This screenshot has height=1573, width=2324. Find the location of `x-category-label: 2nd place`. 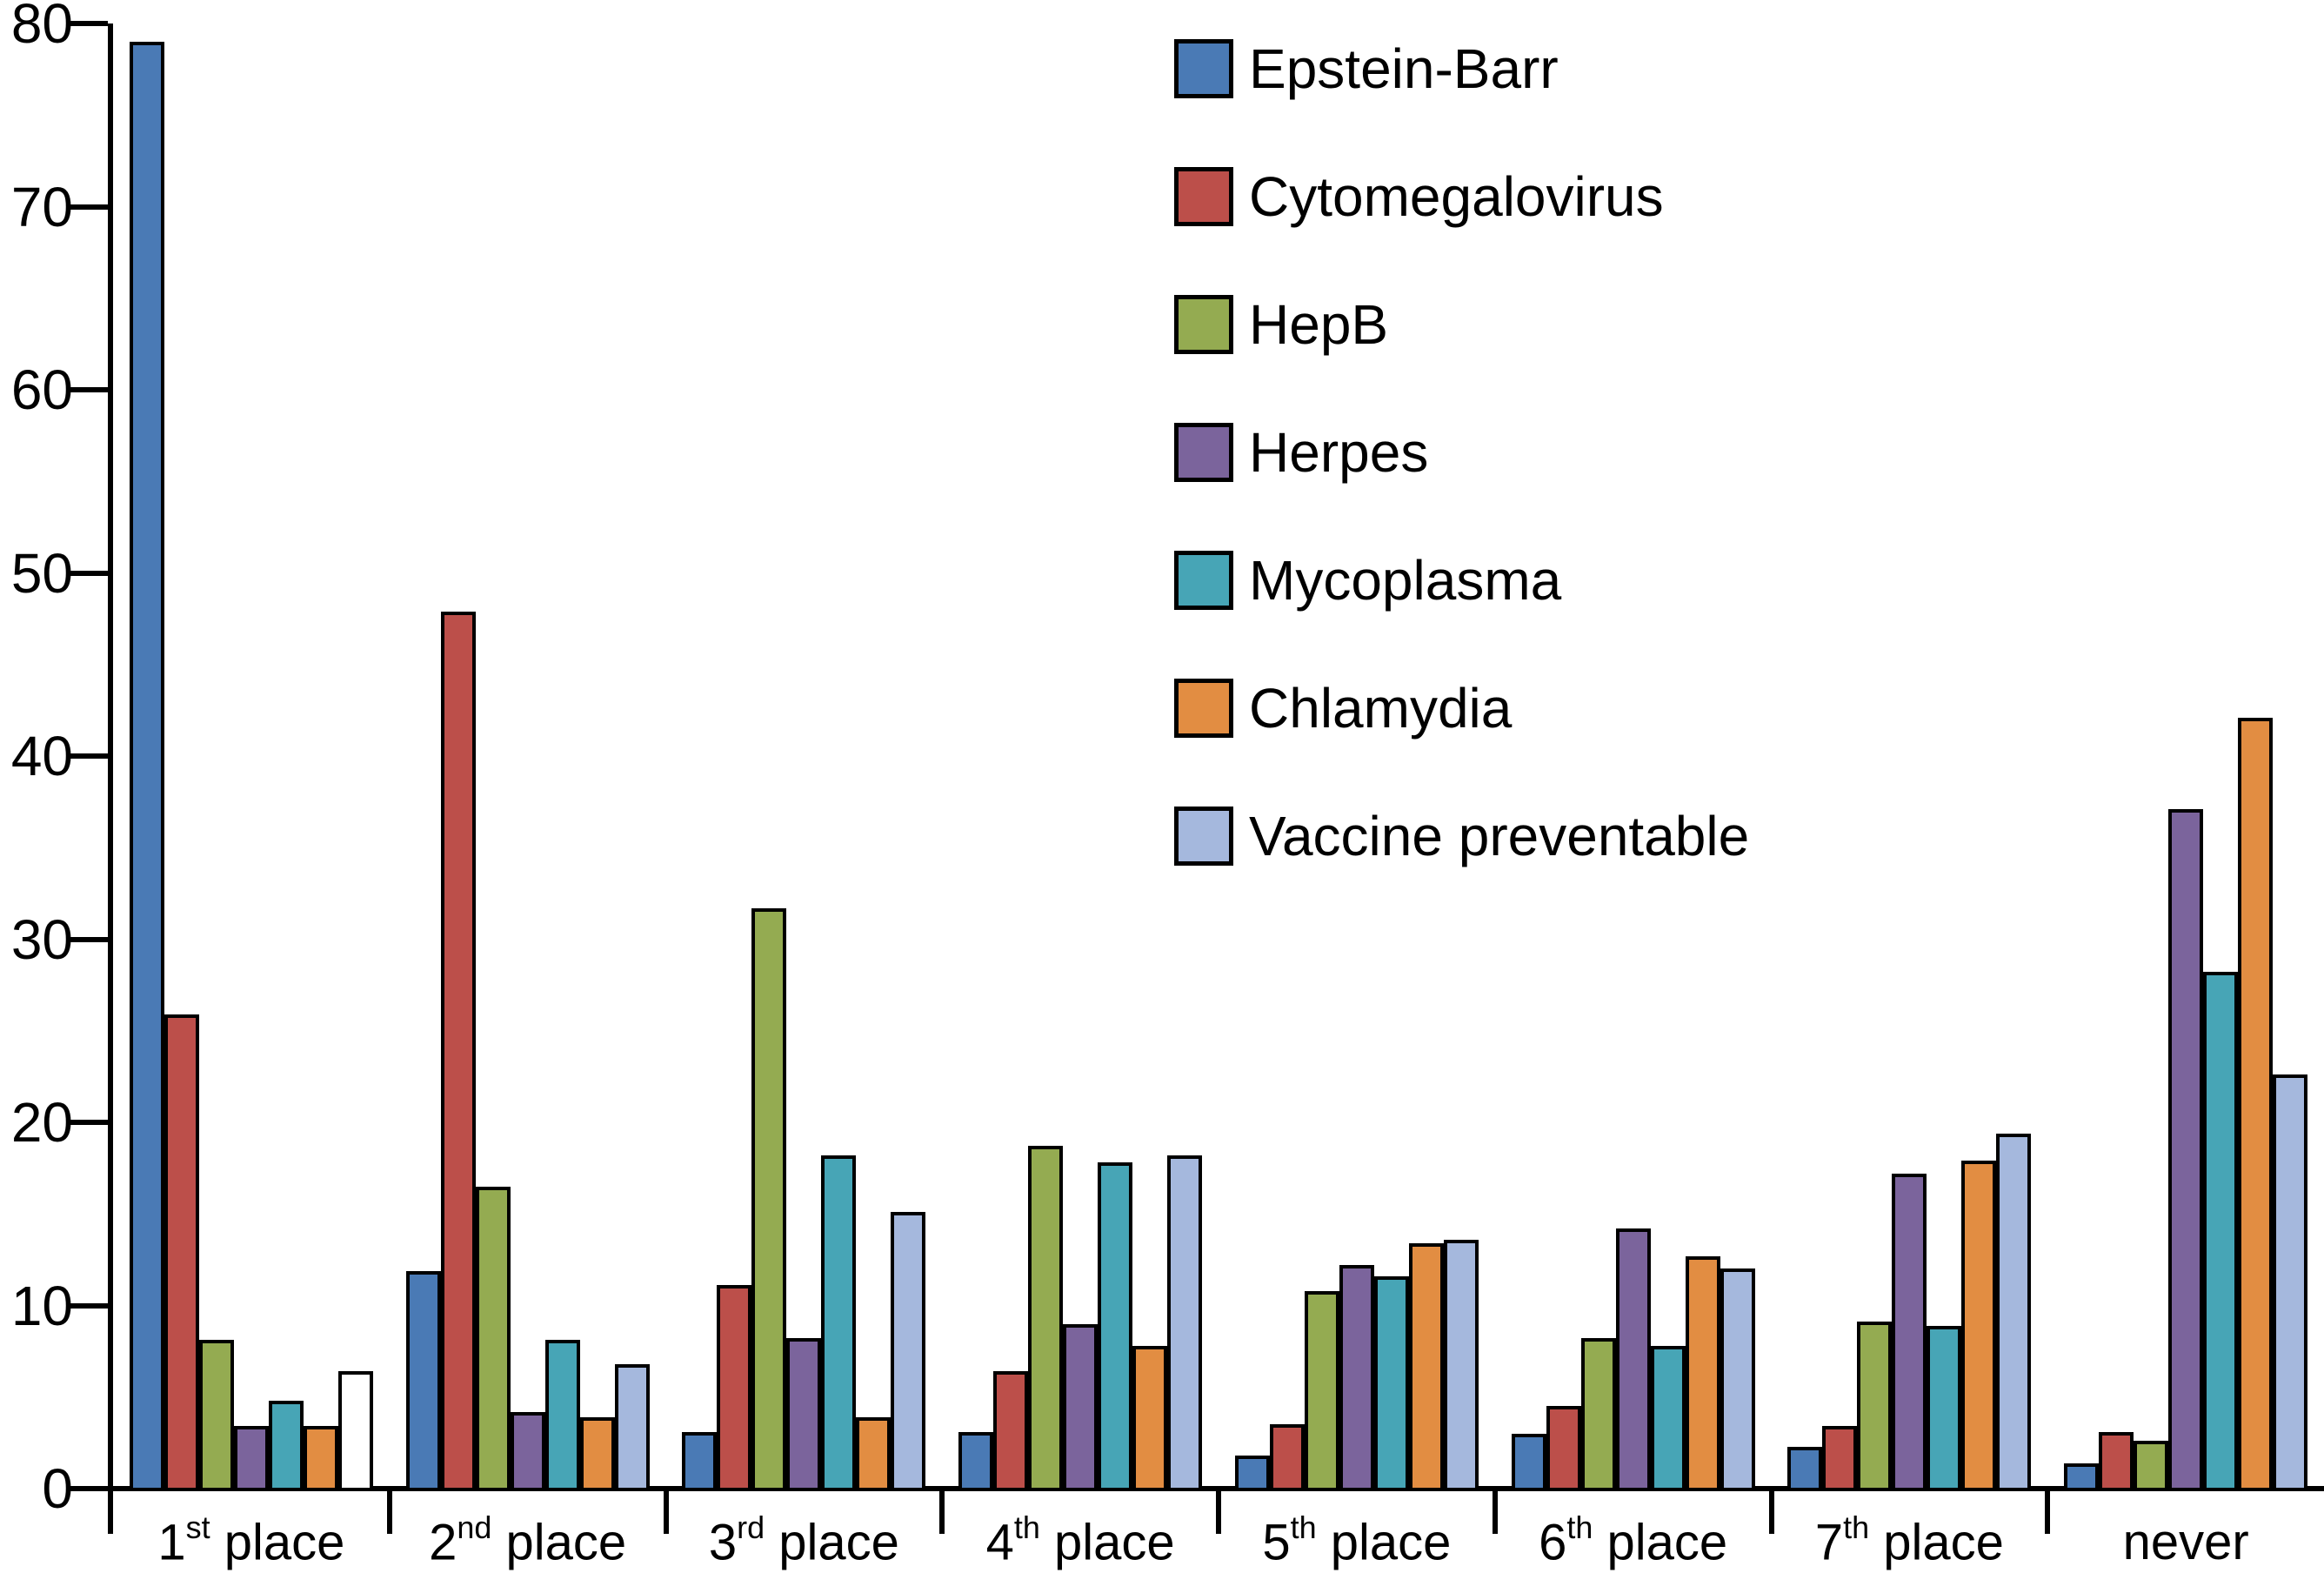

x-category-label: 2nd place is located at coordinates (528, 1540).